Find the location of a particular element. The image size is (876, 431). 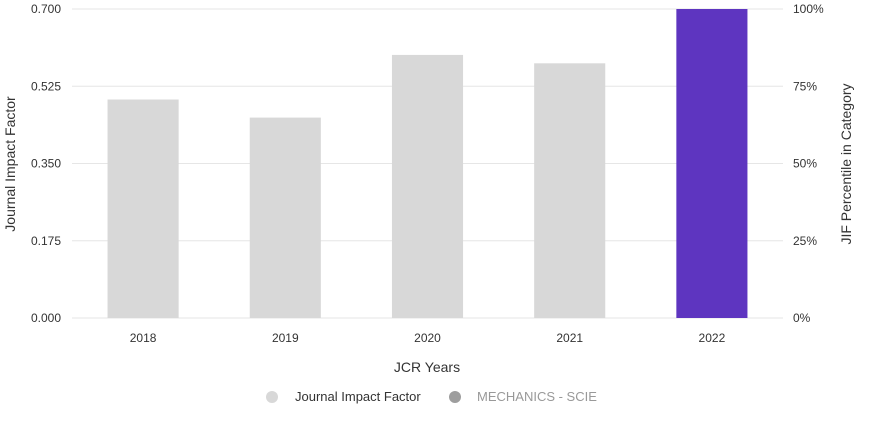

x-tick-label: 2020 is located at coordinates (427, 338).